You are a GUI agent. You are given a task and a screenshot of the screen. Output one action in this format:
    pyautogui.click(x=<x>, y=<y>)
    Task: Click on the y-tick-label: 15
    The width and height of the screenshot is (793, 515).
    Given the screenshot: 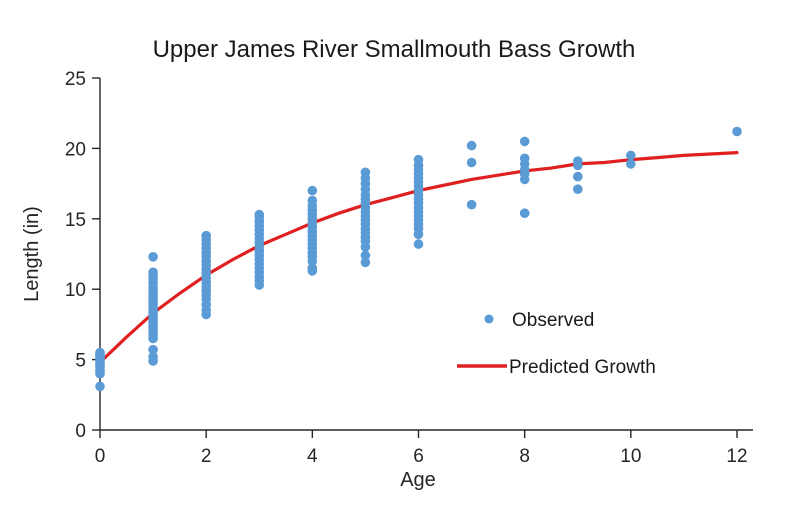 What is the action you would take?
    pyautogui.click(x=75, y=220)
    